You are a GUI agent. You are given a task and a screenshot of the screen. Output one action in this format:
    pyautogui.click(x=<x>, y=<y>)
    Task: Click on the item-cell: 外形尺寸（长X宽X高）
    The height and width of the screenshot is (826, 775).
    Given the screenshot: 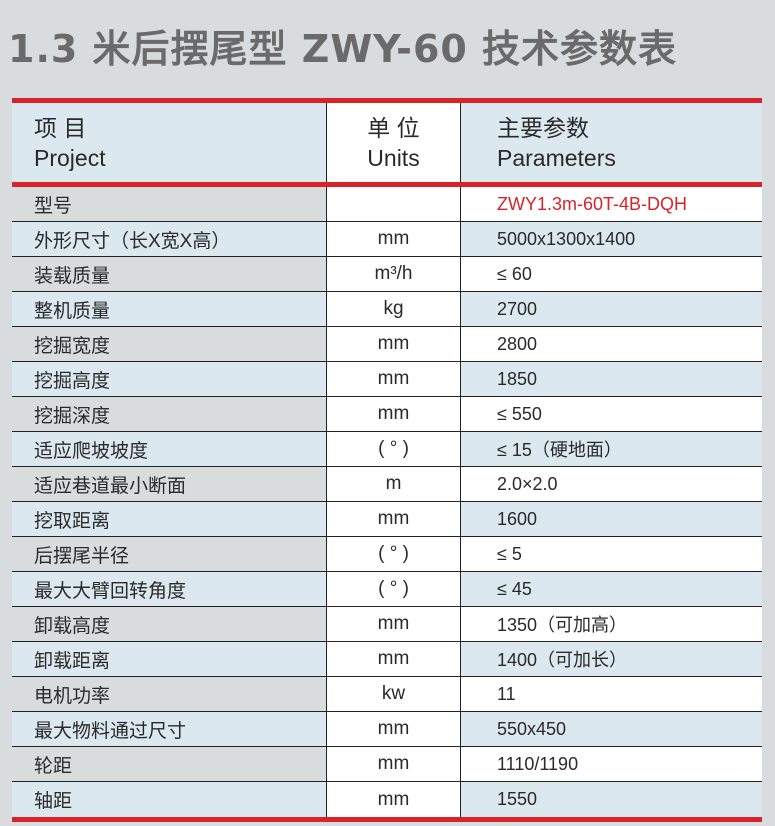 What is the action you would take?
    pyautogui.click(x=169, y=239)
    